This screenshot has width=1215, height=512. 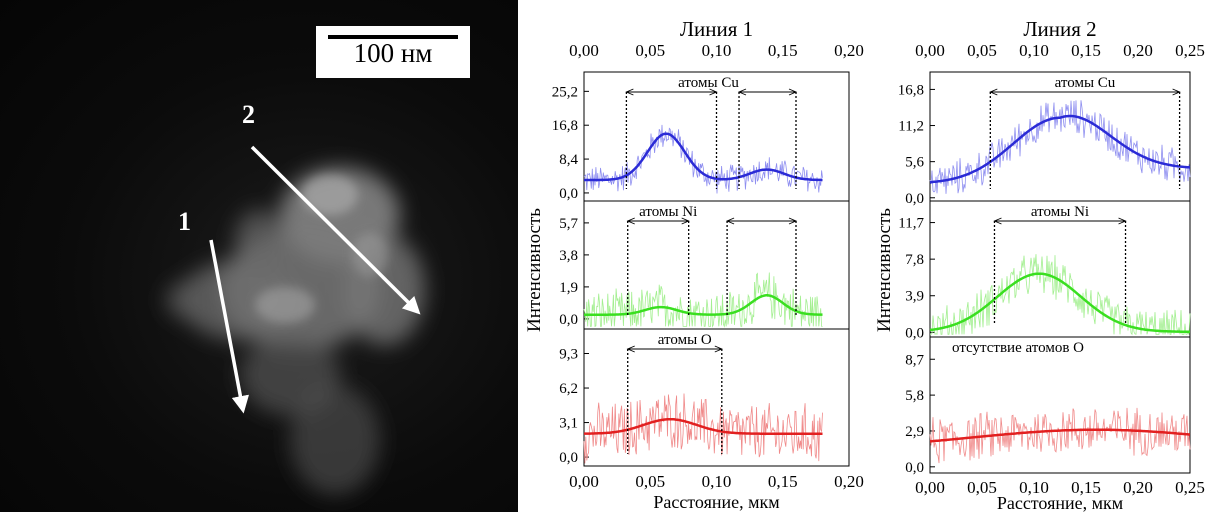 What do you see at coordinates (716, 29) in the screenshot?
I see `chart-title: Линия 1` at bounding box center [716, 29].